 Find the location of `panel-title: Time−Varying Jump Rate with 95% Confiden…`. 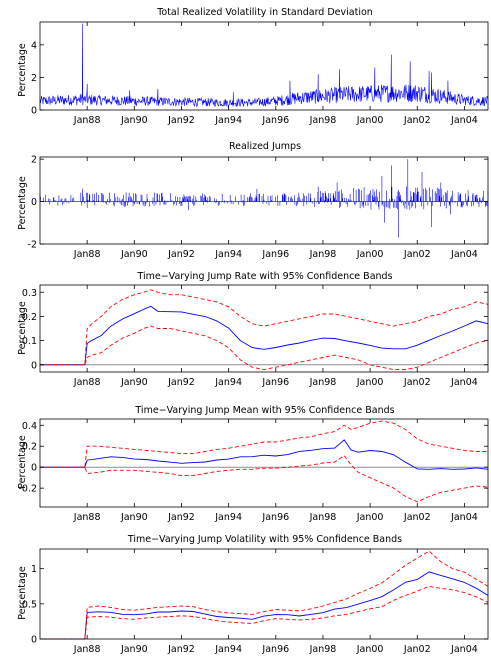

panel-title: Time−Varying Jump Rate with 95% Confiden… is located at coordinates (264, 276).